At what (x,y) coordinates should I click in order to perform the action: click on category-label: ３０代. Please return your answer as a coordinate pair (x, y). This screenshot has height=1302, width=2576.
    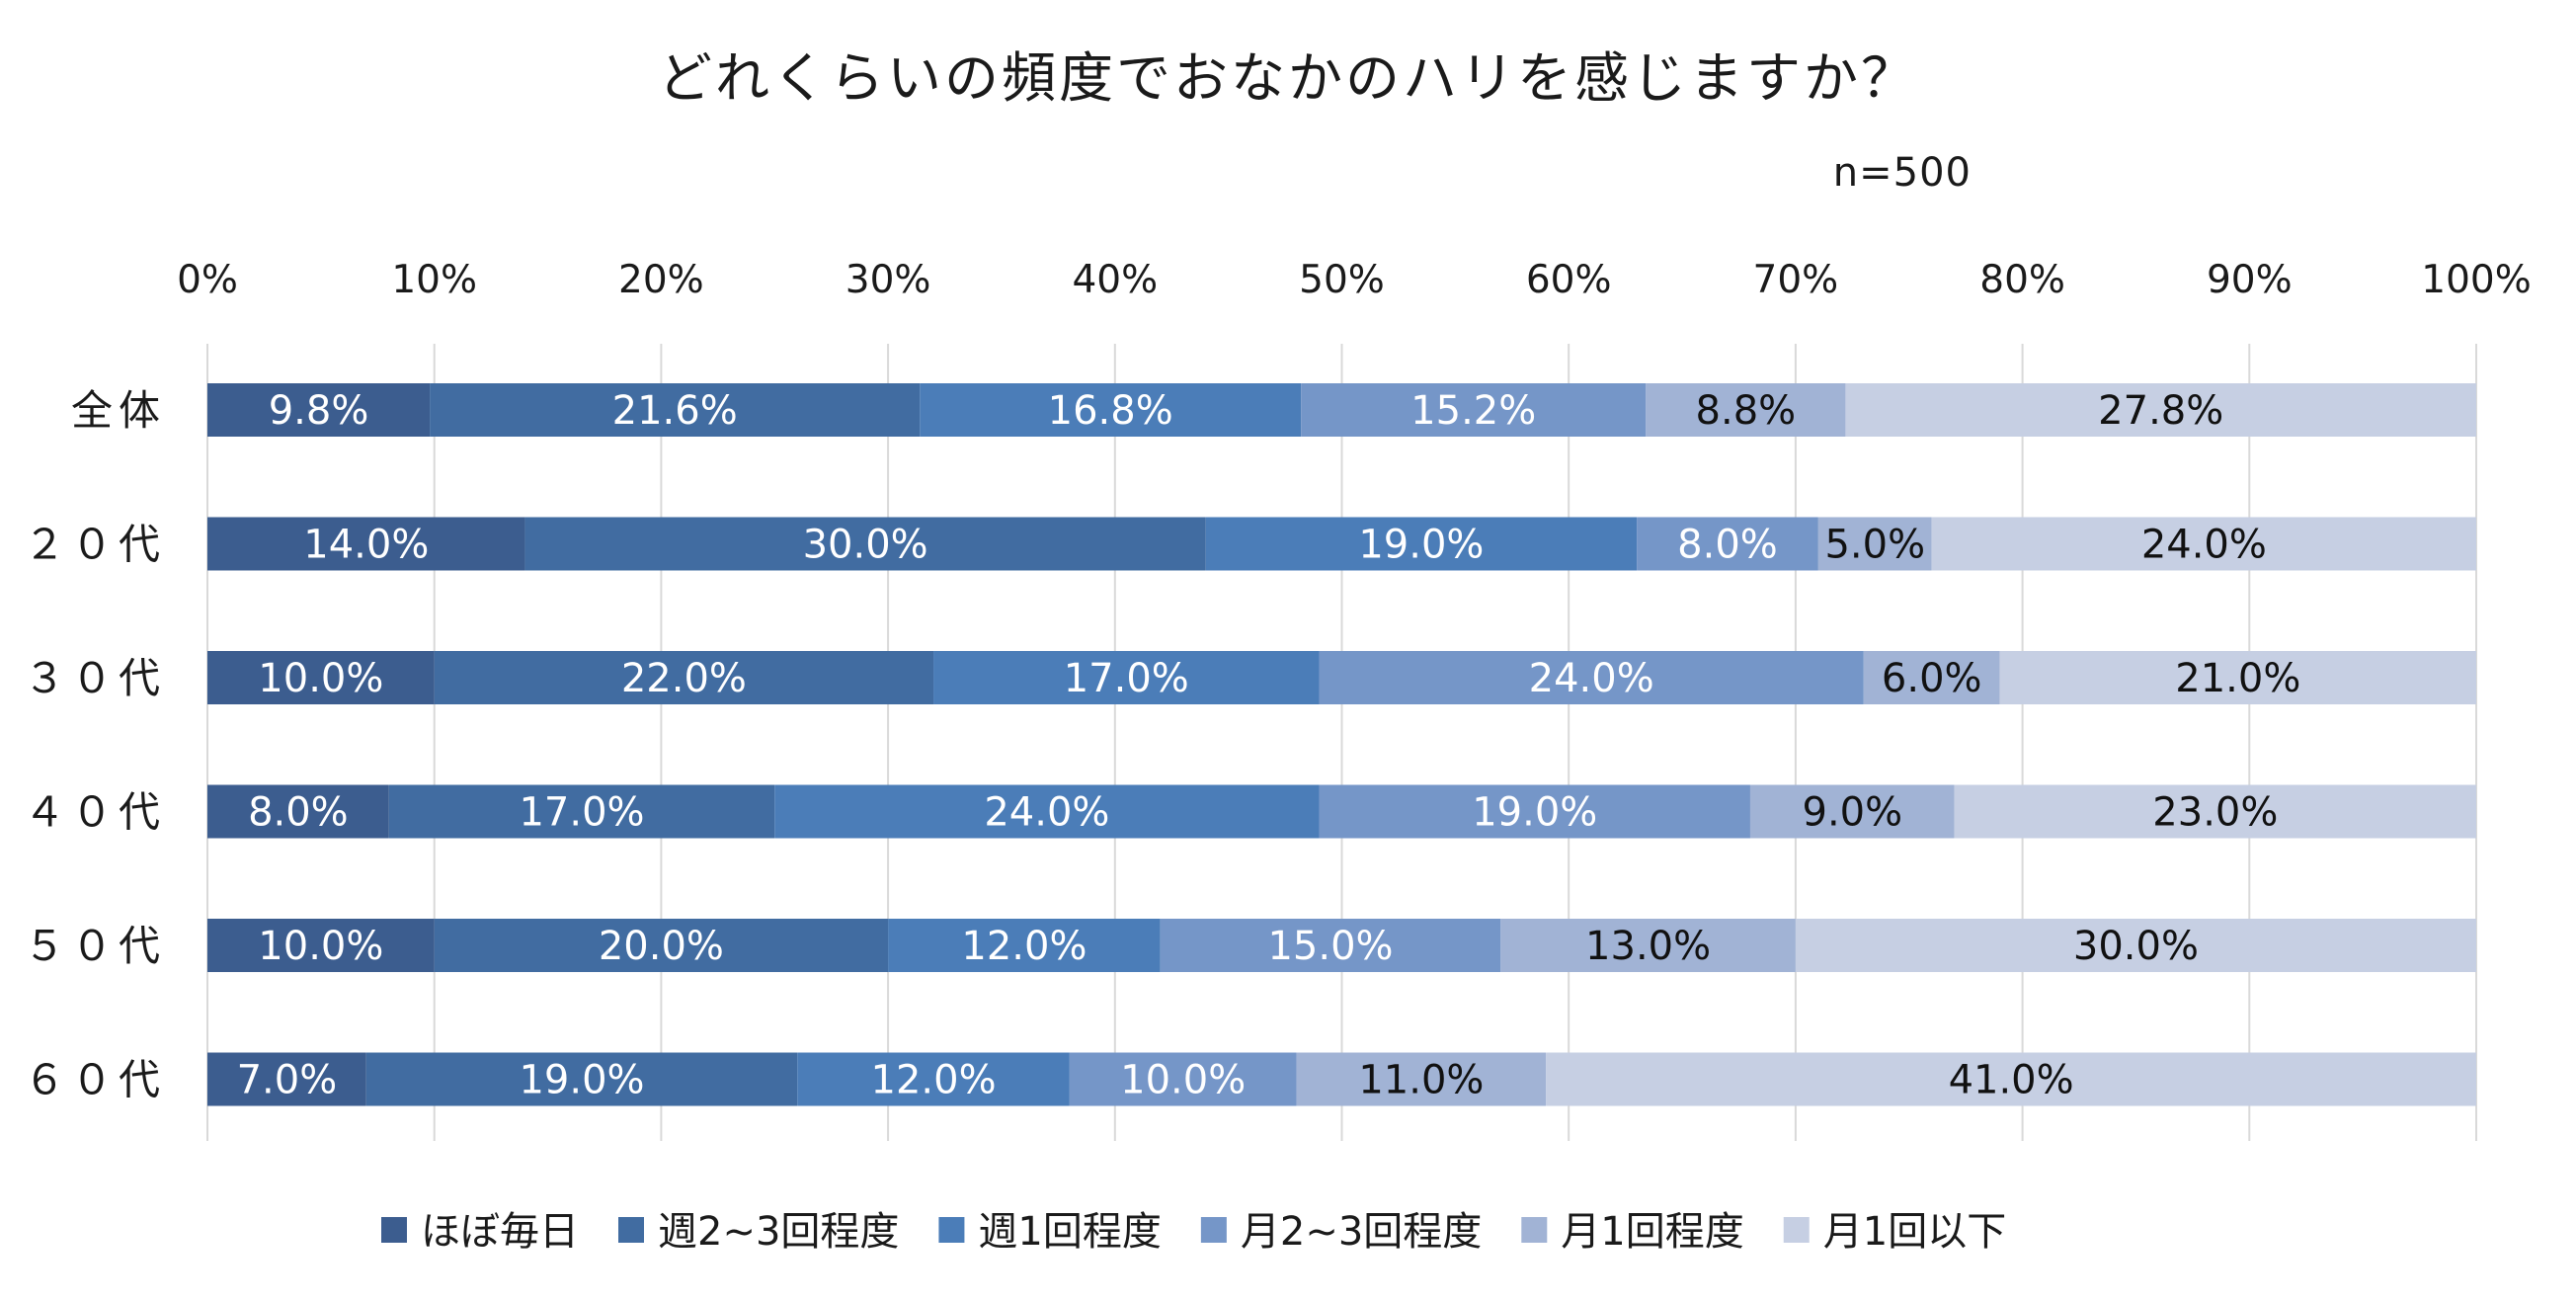
    Looking at the image, I should click on (95, 678).